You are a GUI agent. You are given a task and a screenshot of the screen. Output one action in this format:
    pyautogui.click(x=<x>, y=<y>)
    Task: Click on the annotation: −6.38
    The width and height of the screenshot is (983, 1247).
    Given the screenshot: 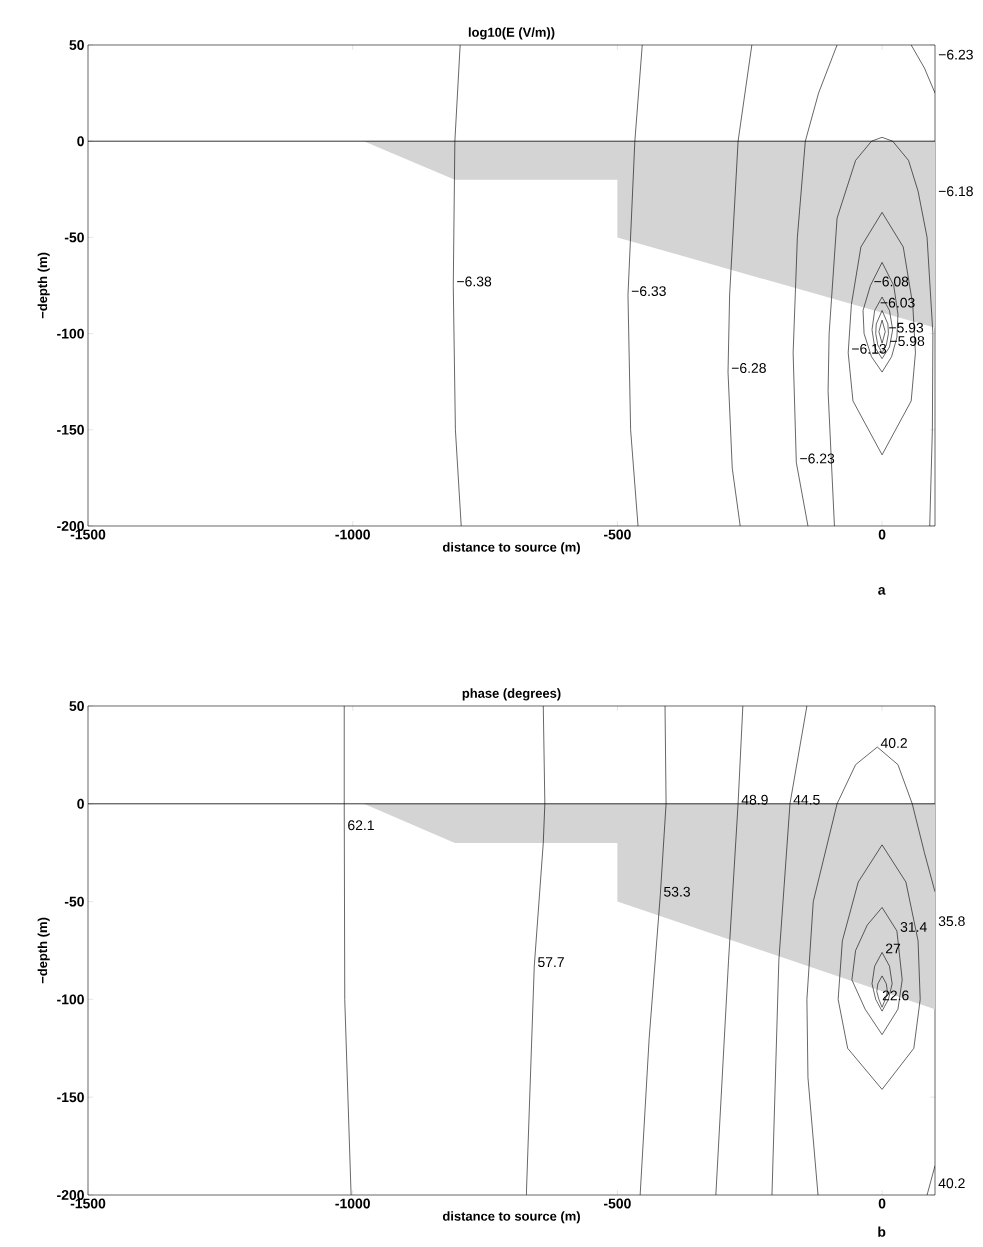 What is the action you would take?
    pyautogui.click(x=474, y=281)
    